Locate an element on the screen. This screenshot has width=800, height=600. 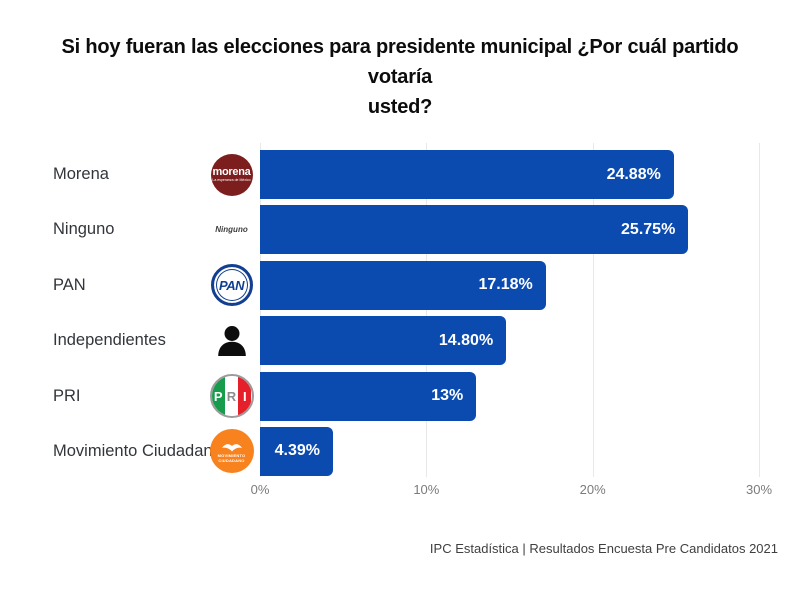
x-tick-0pct: 0% is located at coordinates (260, 489).